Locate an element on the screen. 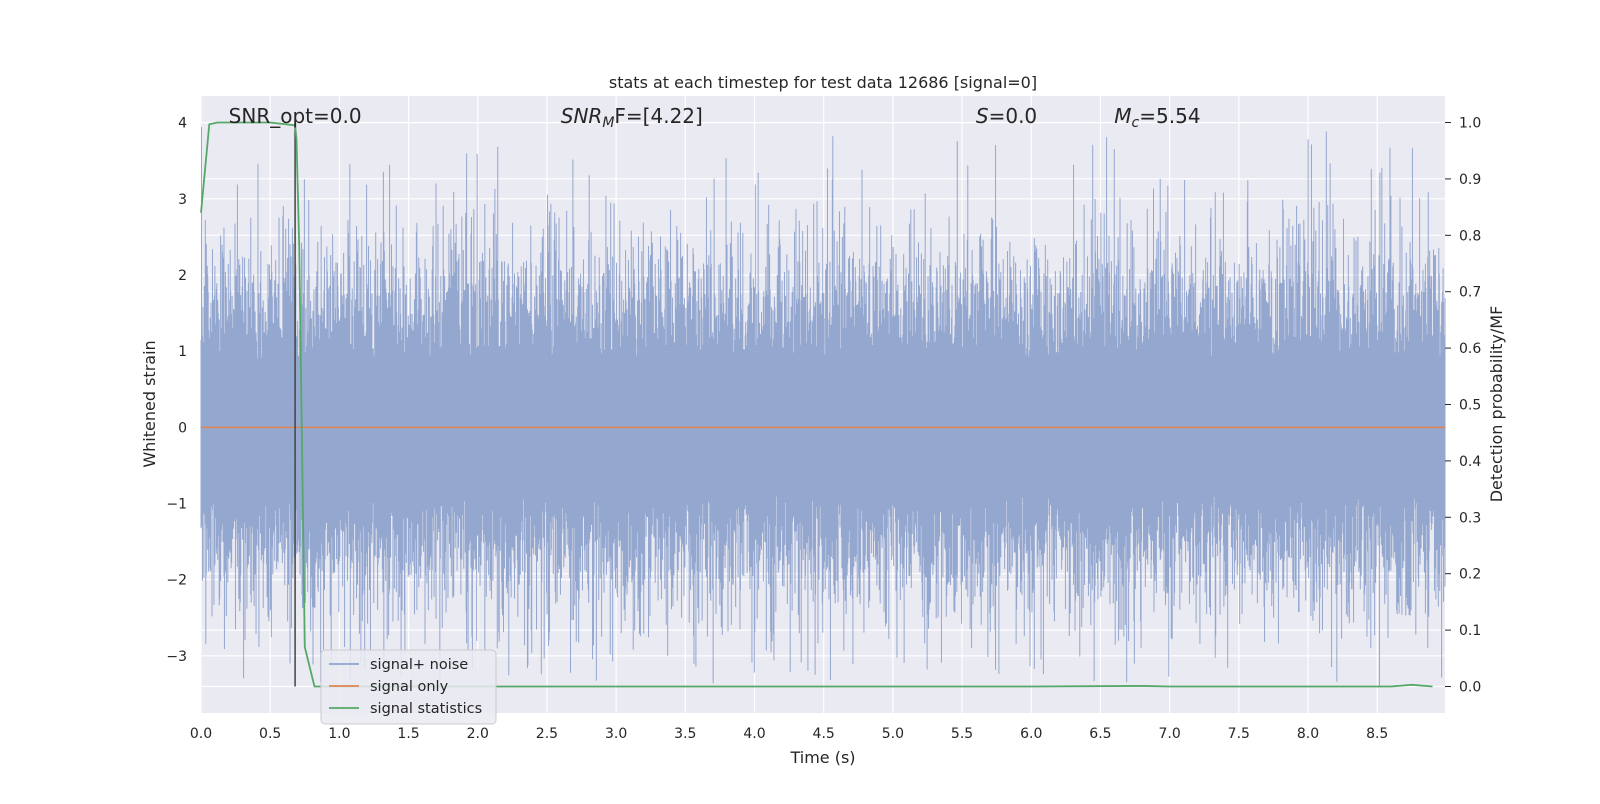 Image resolution: width=1600 pixels, height=804 pixels. y2-tick-label: 0.2 is located at coordinates (1470, 575).